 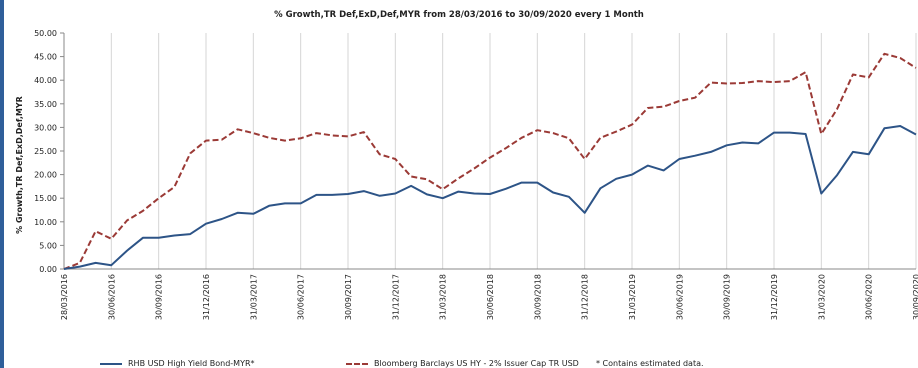 I want to click on estimated-data-note: * Contains estimated data., so click(x=650, y=363).